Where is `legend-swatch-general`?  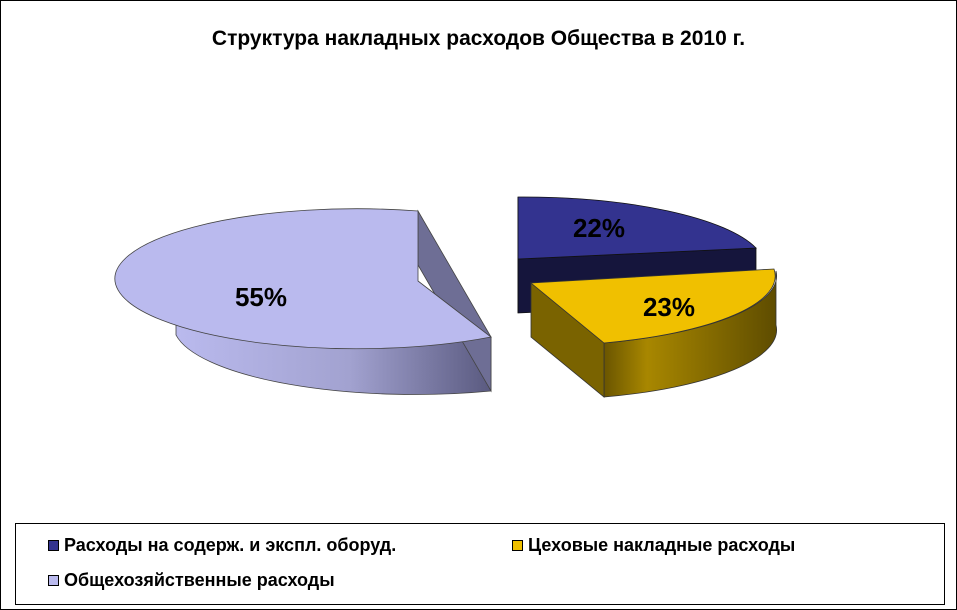 legend-swatch-general is located at coordinates (53, 580).